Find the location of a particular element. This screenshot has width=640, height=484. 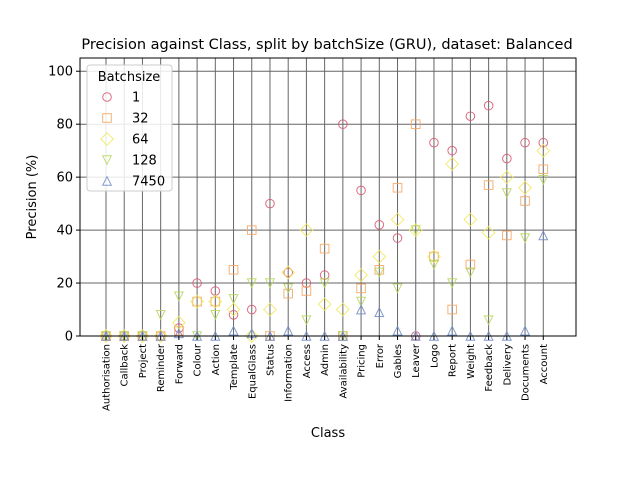

x-tick-label: Project is located at coordinates (143, 361).